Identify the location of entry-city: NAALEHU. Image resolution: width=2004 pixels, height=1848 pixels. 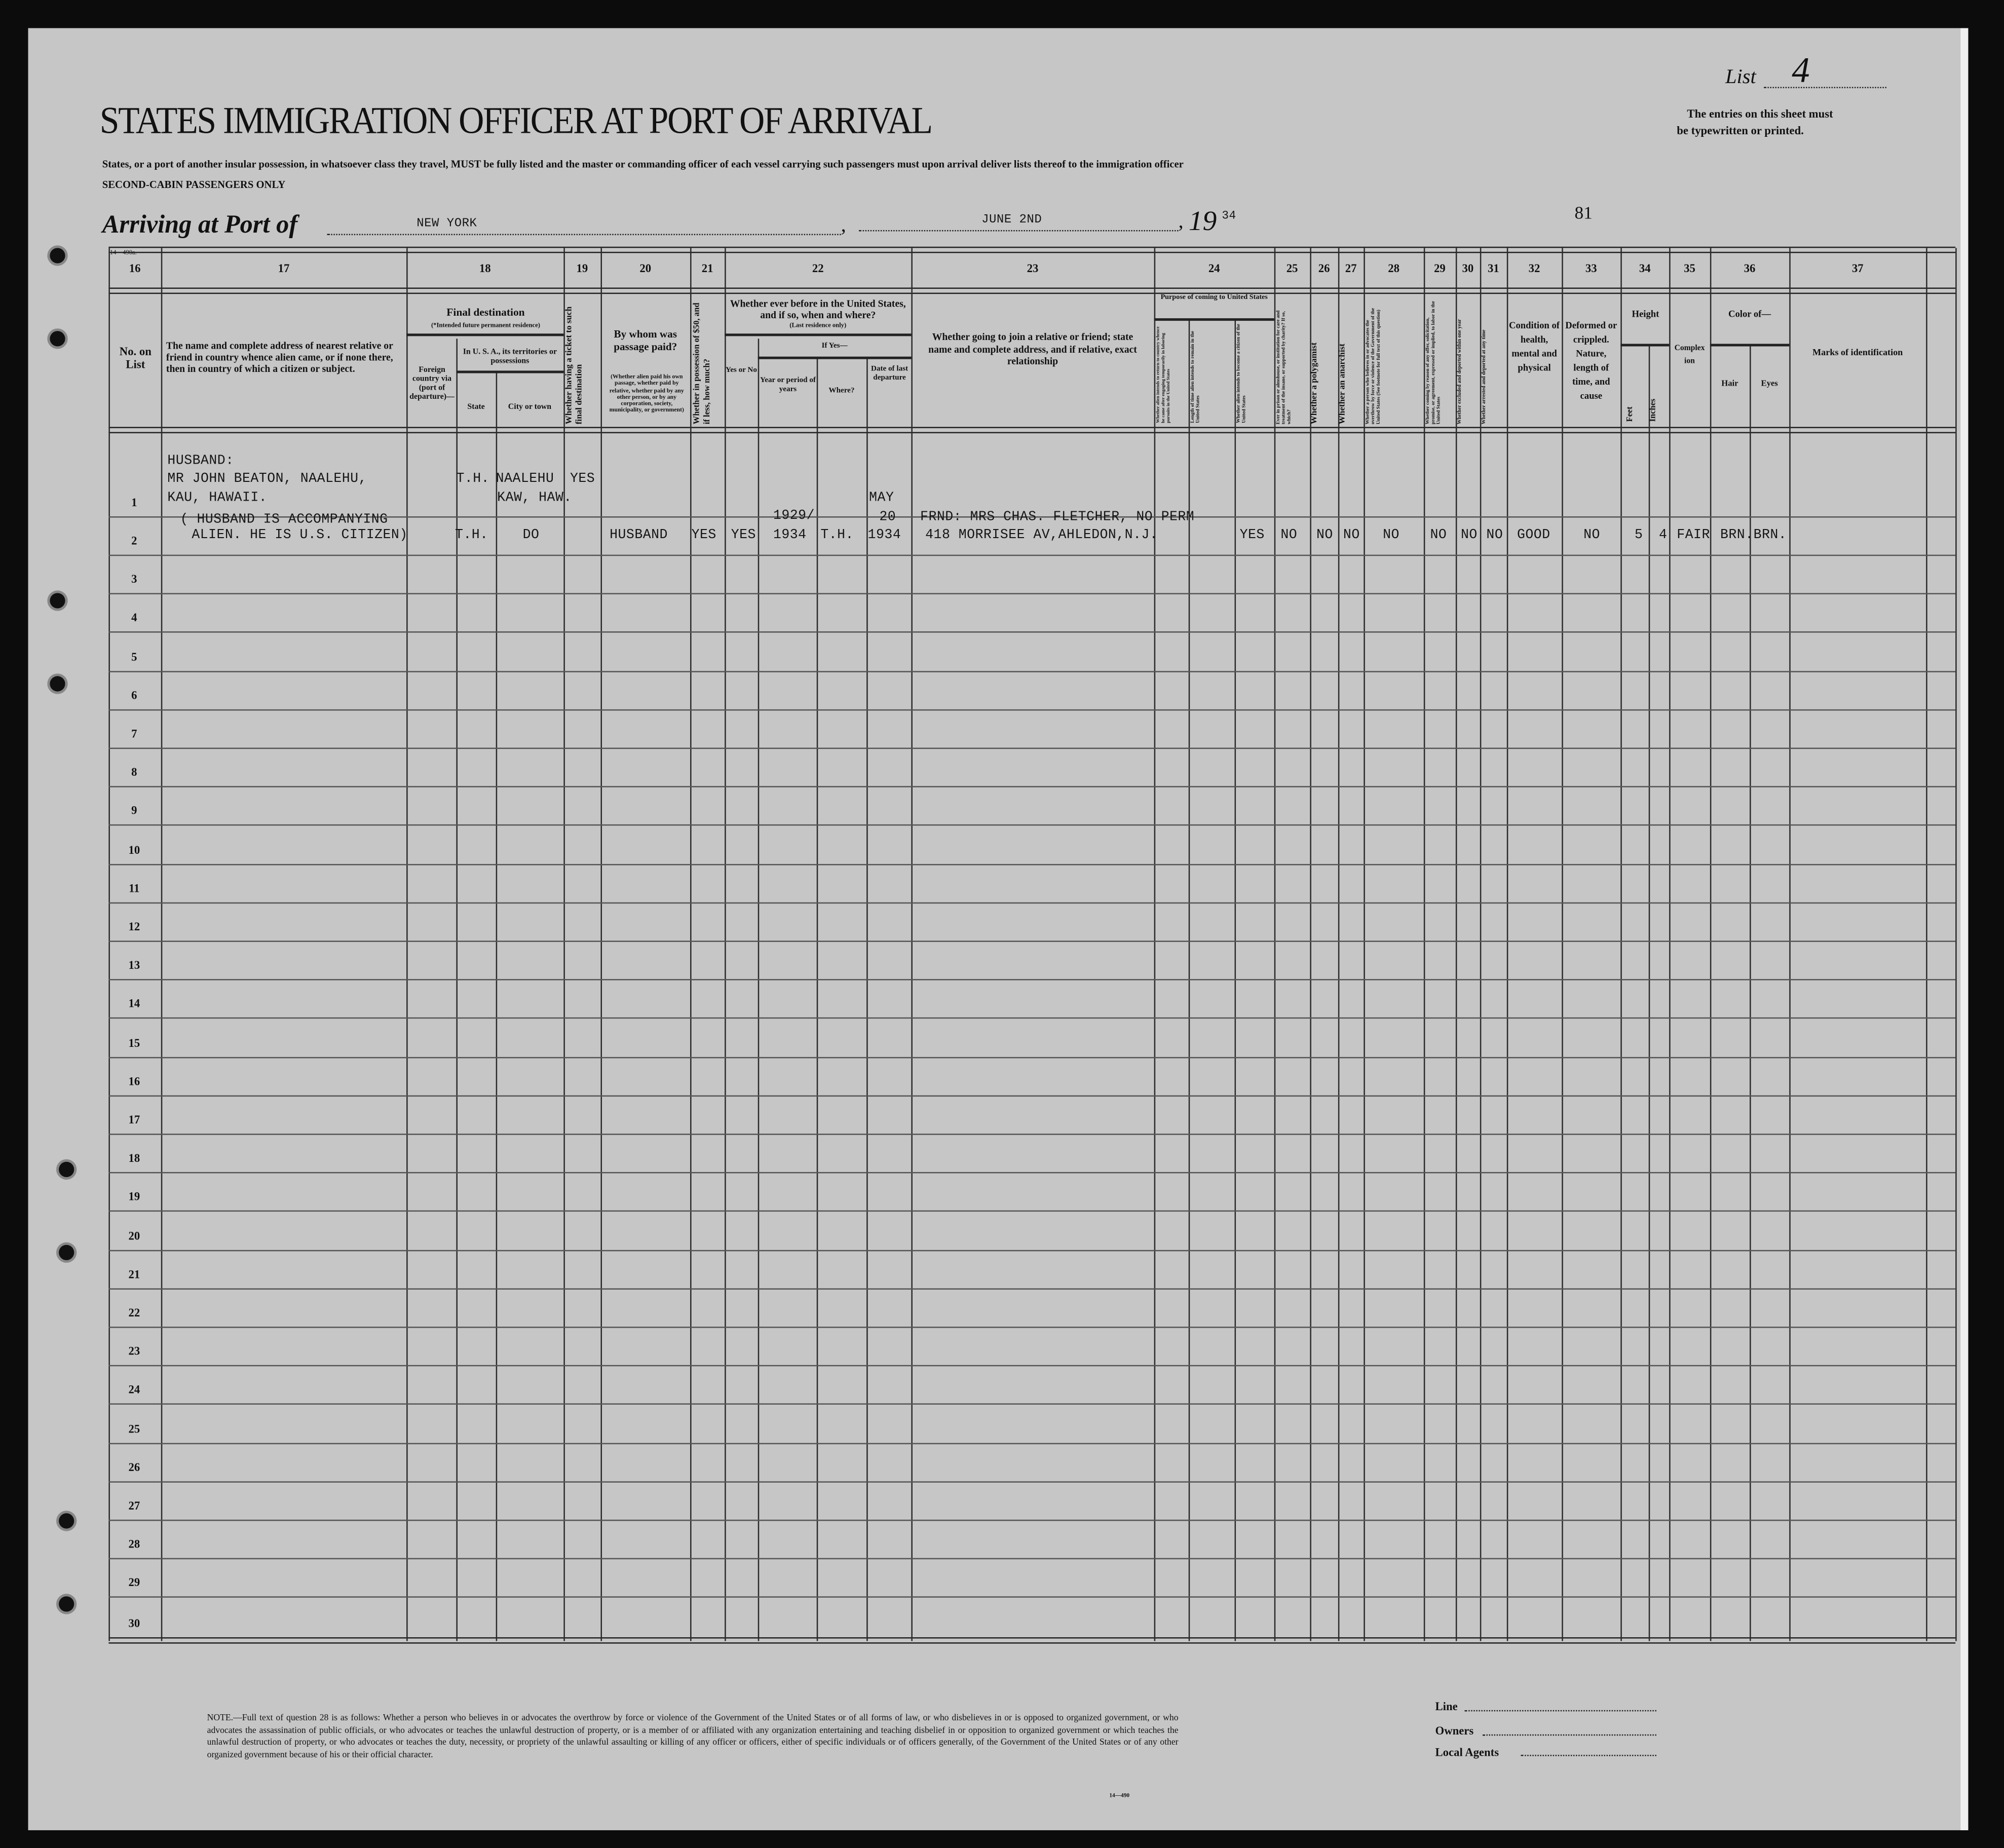
(525, 479).